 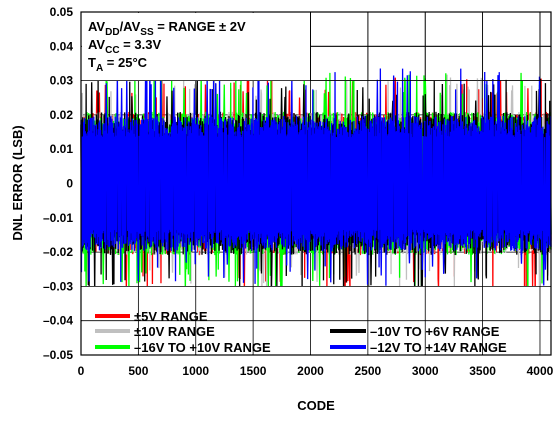 I want to click on legend-label-5v: ±5V RANGE, so click(x=171, y=316).